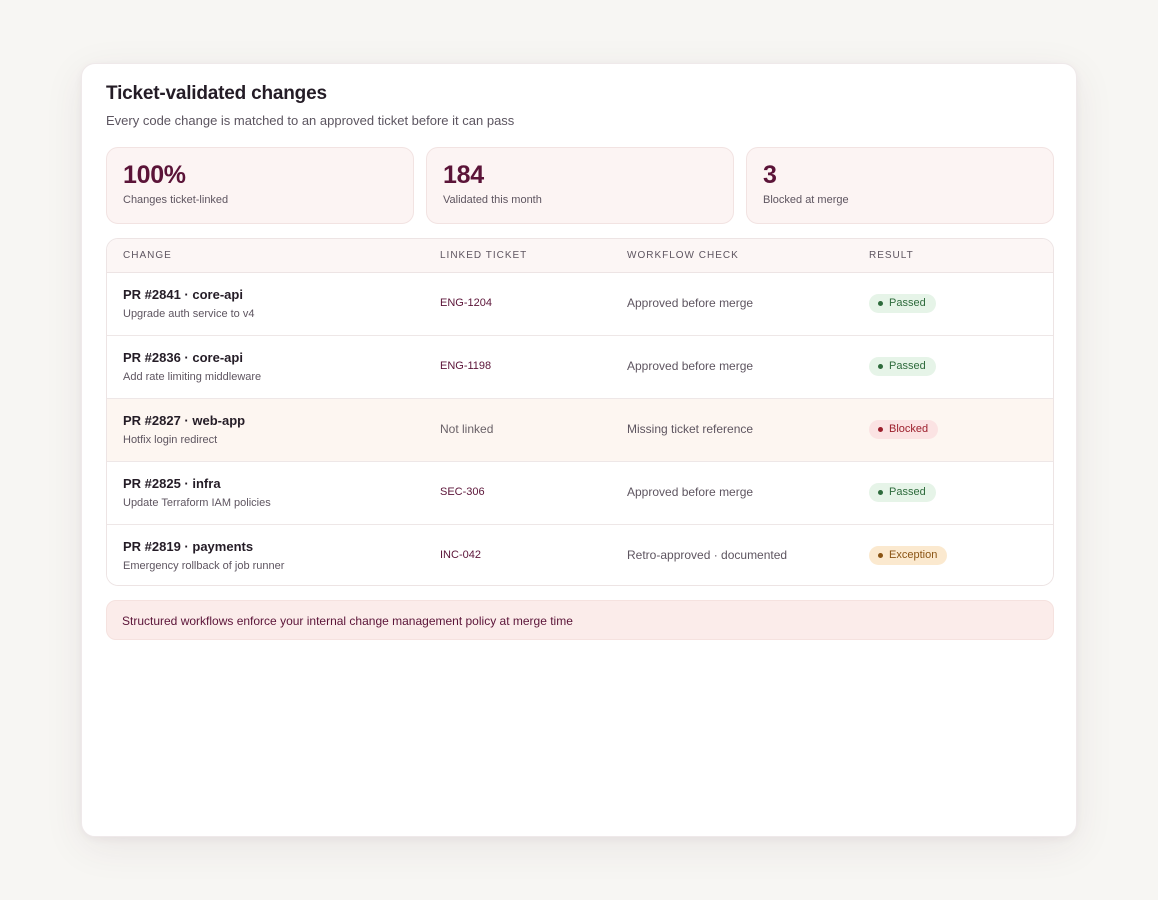 This screenshot has height=900, width=1158. I want to click on stat-ticket-linked: 100% Changes ticket-linked, so click(260, 185).